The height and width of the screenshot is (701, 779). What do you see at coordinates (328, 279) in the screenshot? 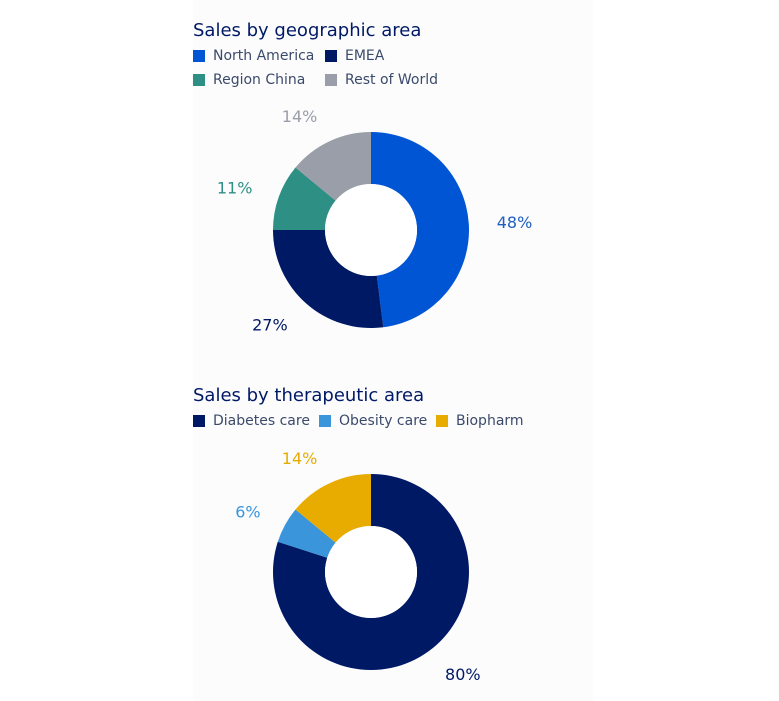
I see `donut-slice-emea` at bounding box center [328, 279].